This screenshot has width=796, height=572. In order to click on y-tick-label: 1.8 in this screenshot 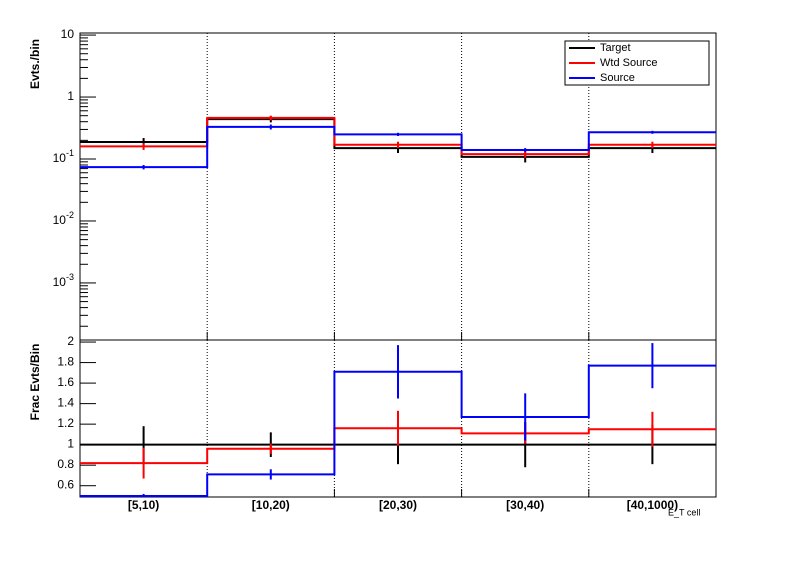, I will do `click(65, 362)`.